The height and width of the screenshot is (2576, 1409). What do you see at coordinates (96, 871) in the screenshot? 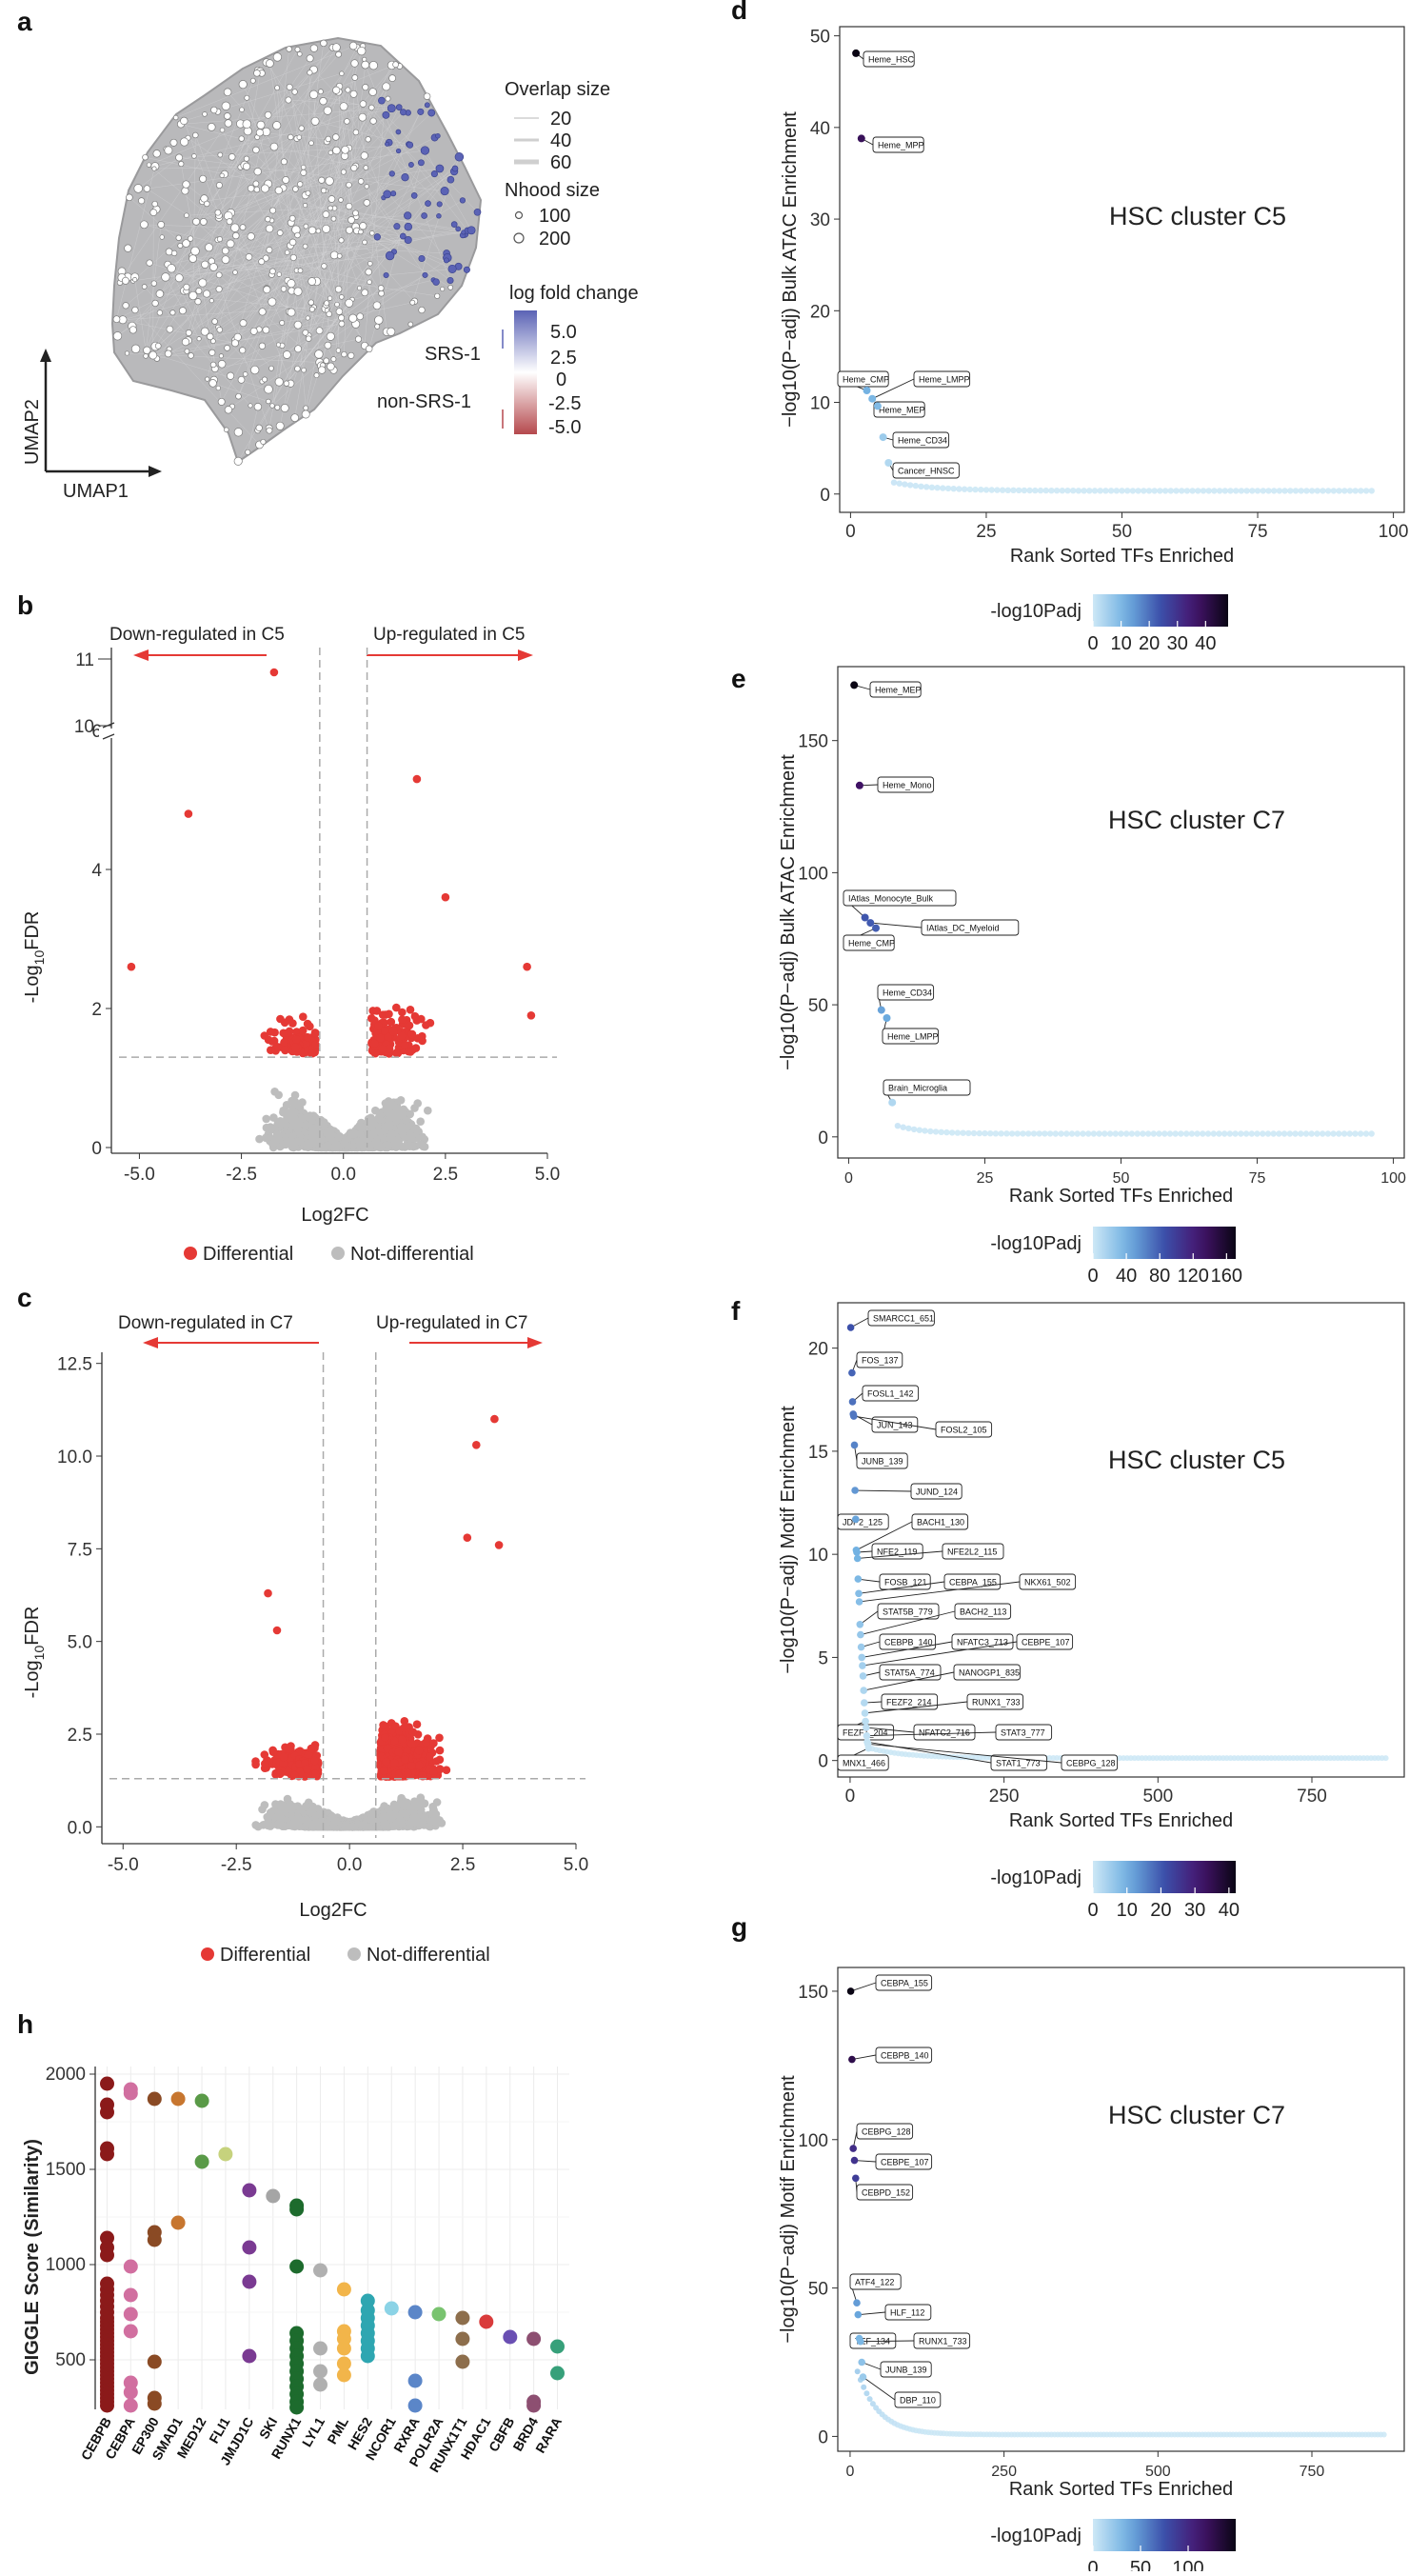
I see `y-tick-label: 4` at bounding box center [96, 871].